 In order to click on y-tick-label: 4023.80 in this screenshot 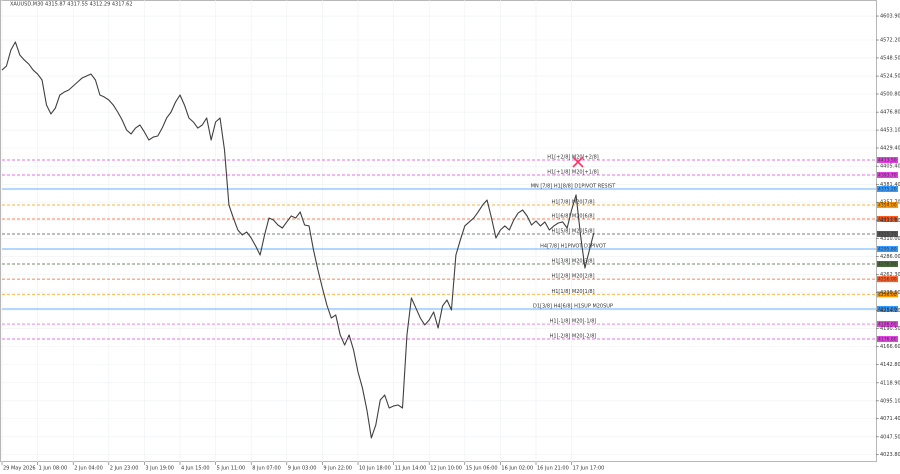, I will do `click(890, 455)`.